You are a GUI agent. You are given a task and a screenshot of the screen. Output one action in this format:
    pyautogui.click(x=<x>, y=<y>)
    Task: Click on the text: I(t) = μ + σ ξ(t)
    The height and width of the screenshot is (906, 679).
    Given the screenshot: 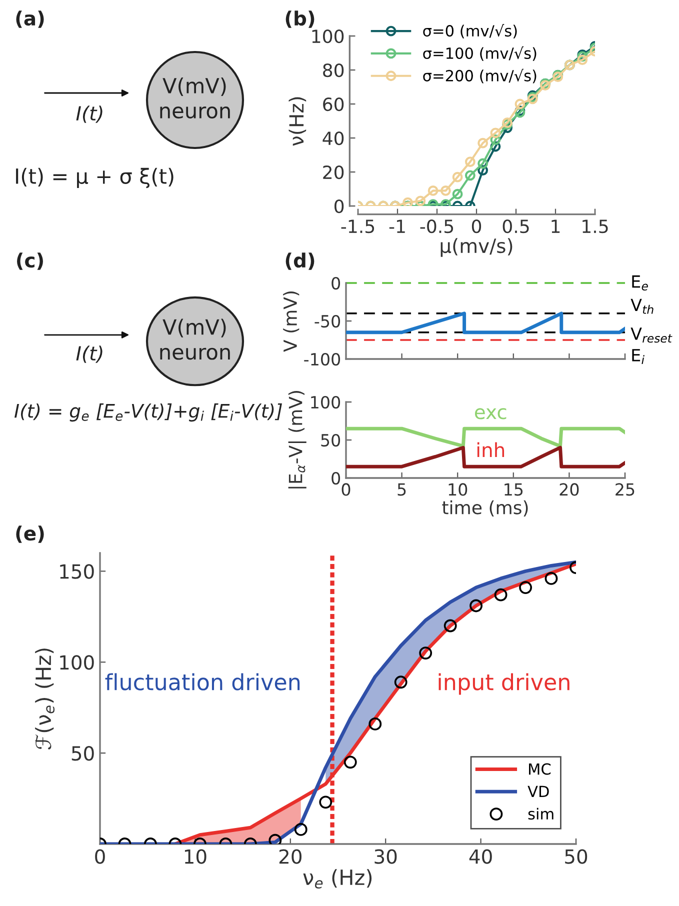 What is the action you would take?
    pyautogui.click(x=95, y=178)
    